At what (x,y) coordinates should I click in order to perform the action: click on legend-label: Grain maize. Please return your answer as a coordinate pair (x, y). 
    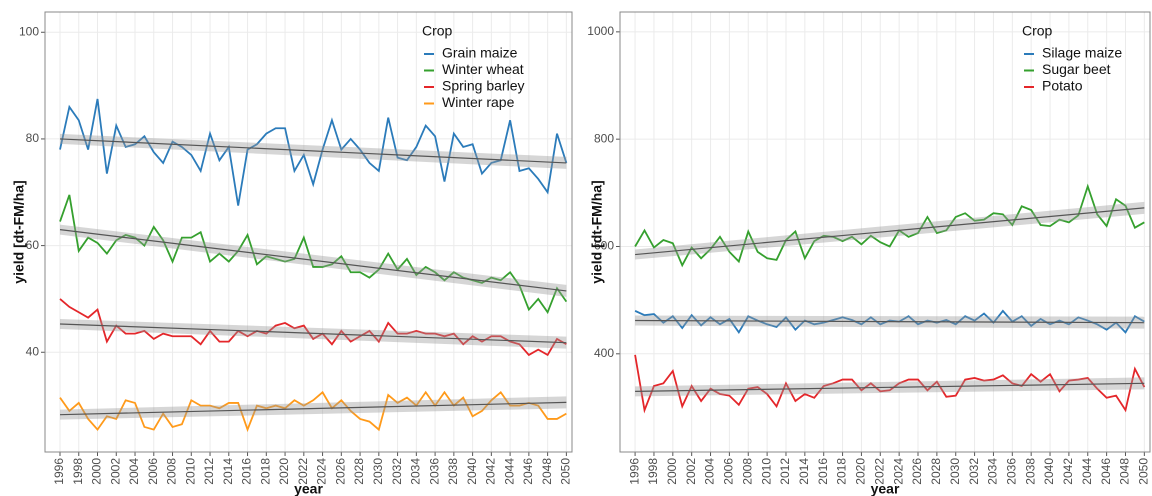
    Looking at the image, I should click on (480, 53).